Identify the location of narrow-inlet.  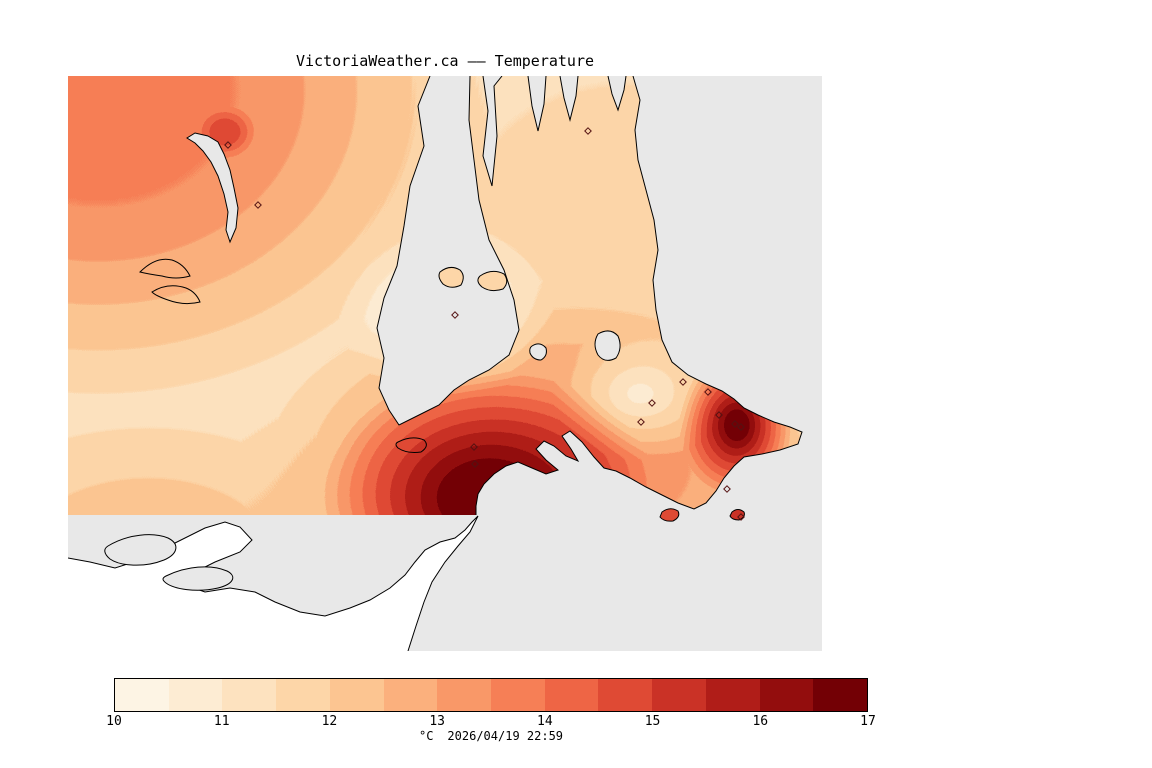
(212, 188).